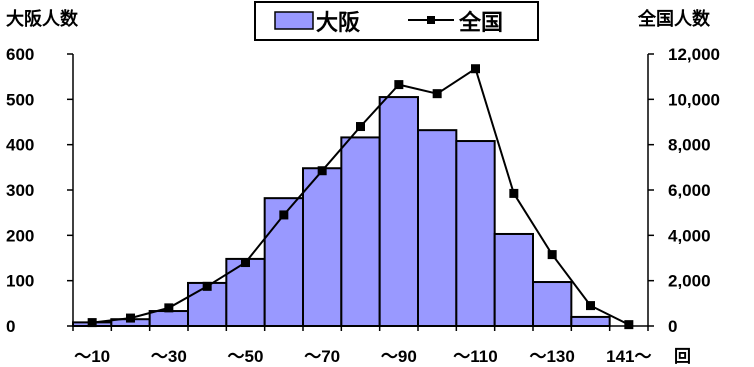 This screenshot has height=367, width=754. I want to click on left-axis-title: 大阪人数, so click(42, 19).